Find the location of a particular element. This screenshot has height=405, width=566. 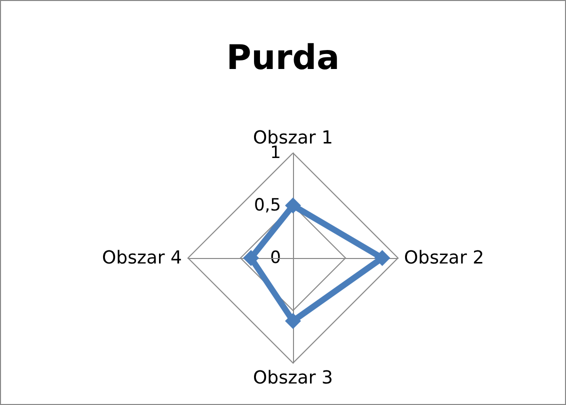

chart-title: Purda is located at coordinates (283, 58).